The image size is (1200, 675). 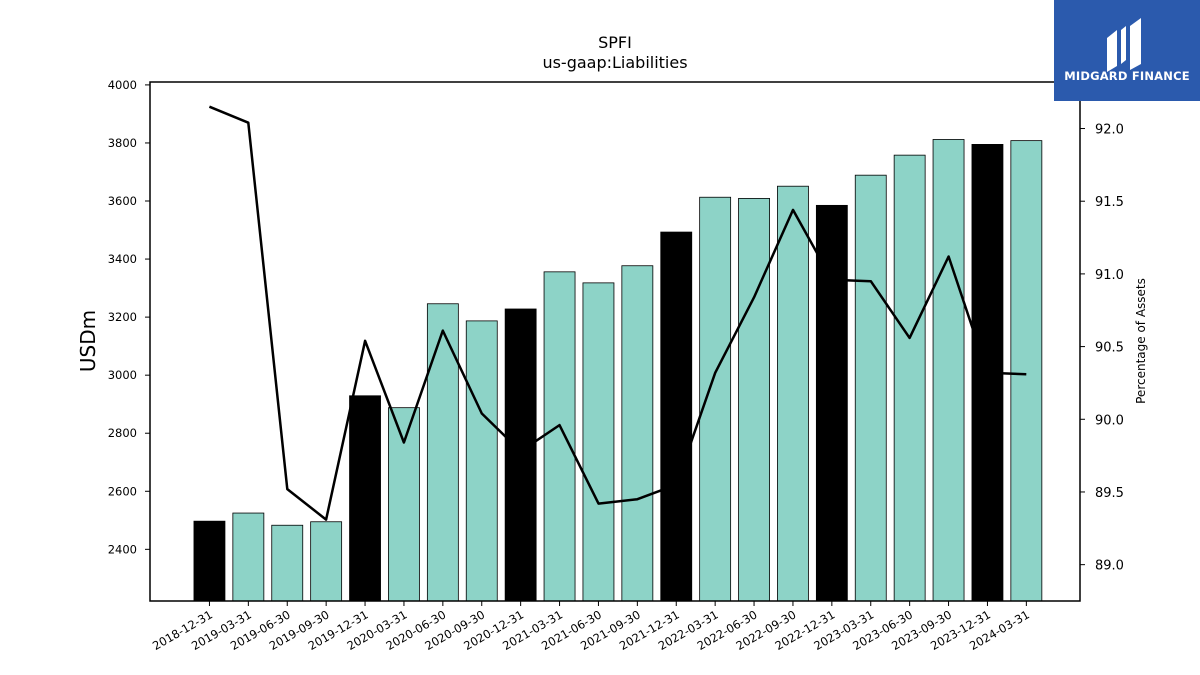 What do you see at coordinates (1109, 202) in the screenshot?
I see `y2-tick-label: 91.5` at bounding box center [1109, 202].